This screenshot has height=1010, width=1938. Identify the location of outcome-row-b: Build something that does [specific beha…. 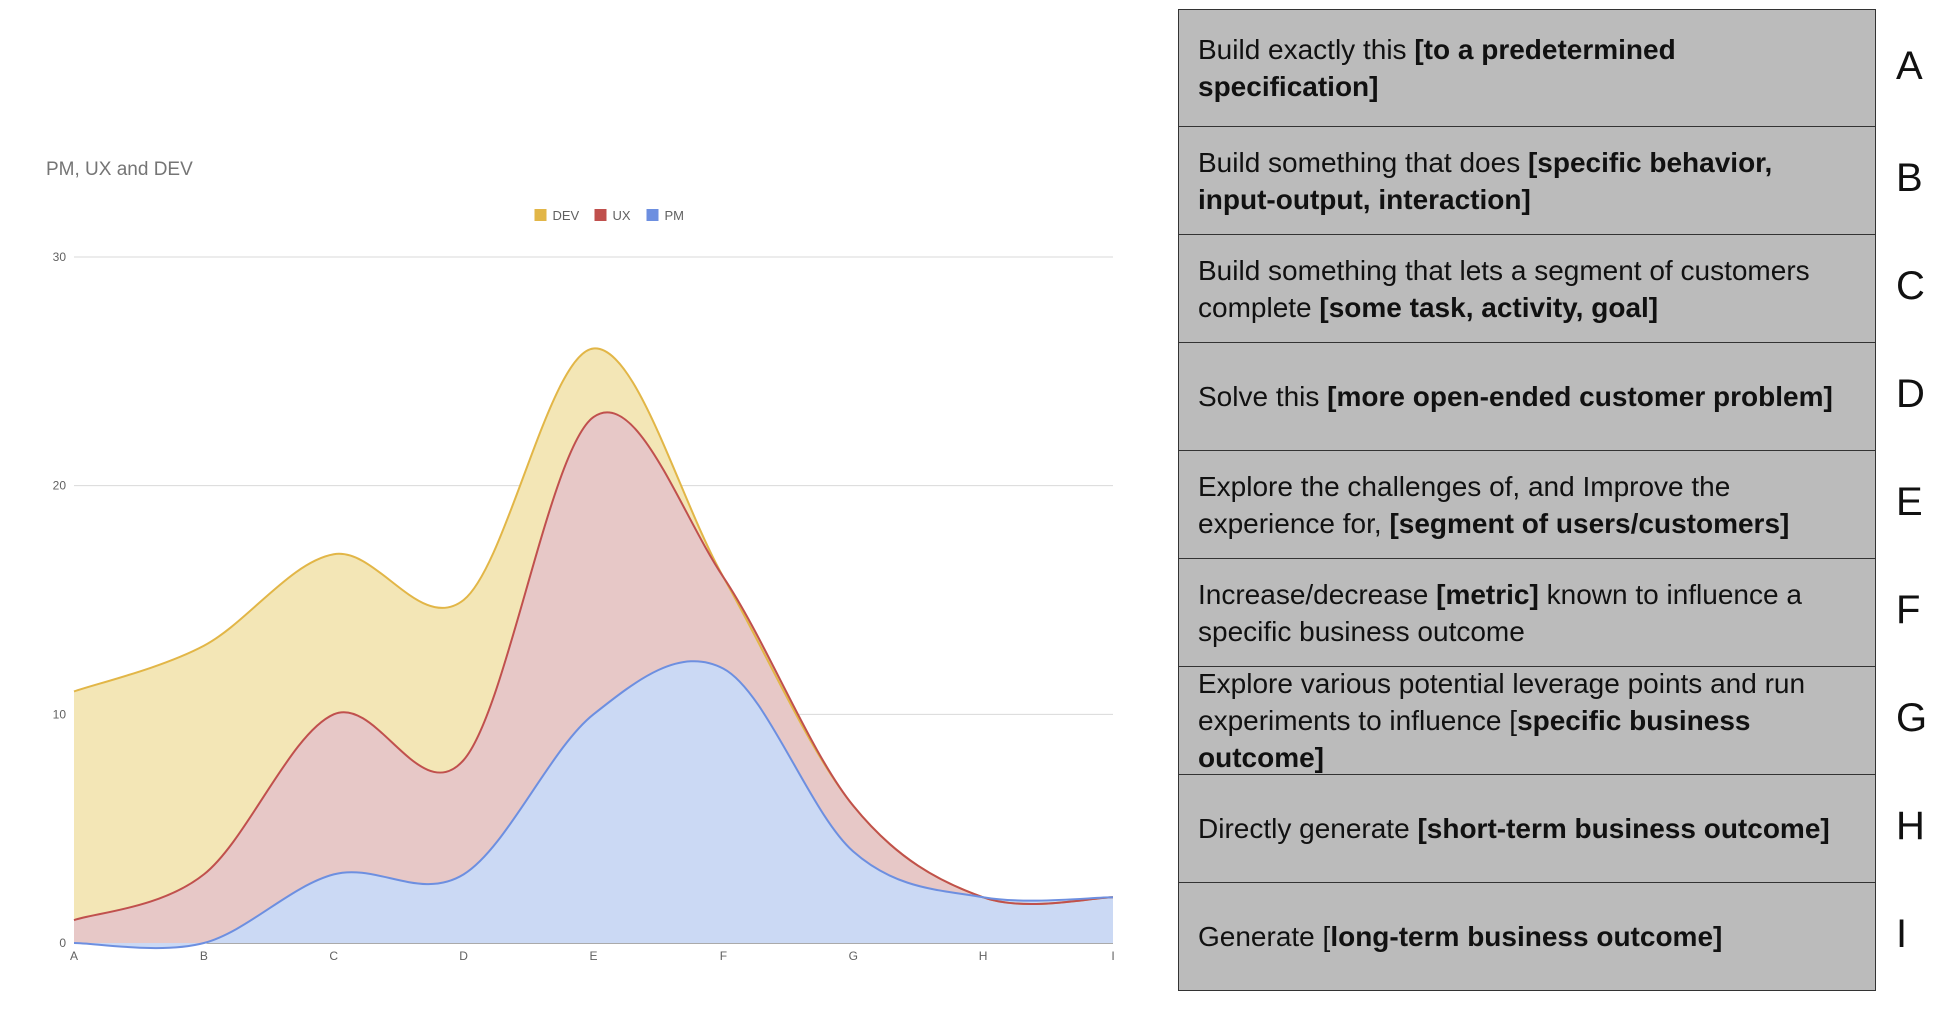
(1527, 180).